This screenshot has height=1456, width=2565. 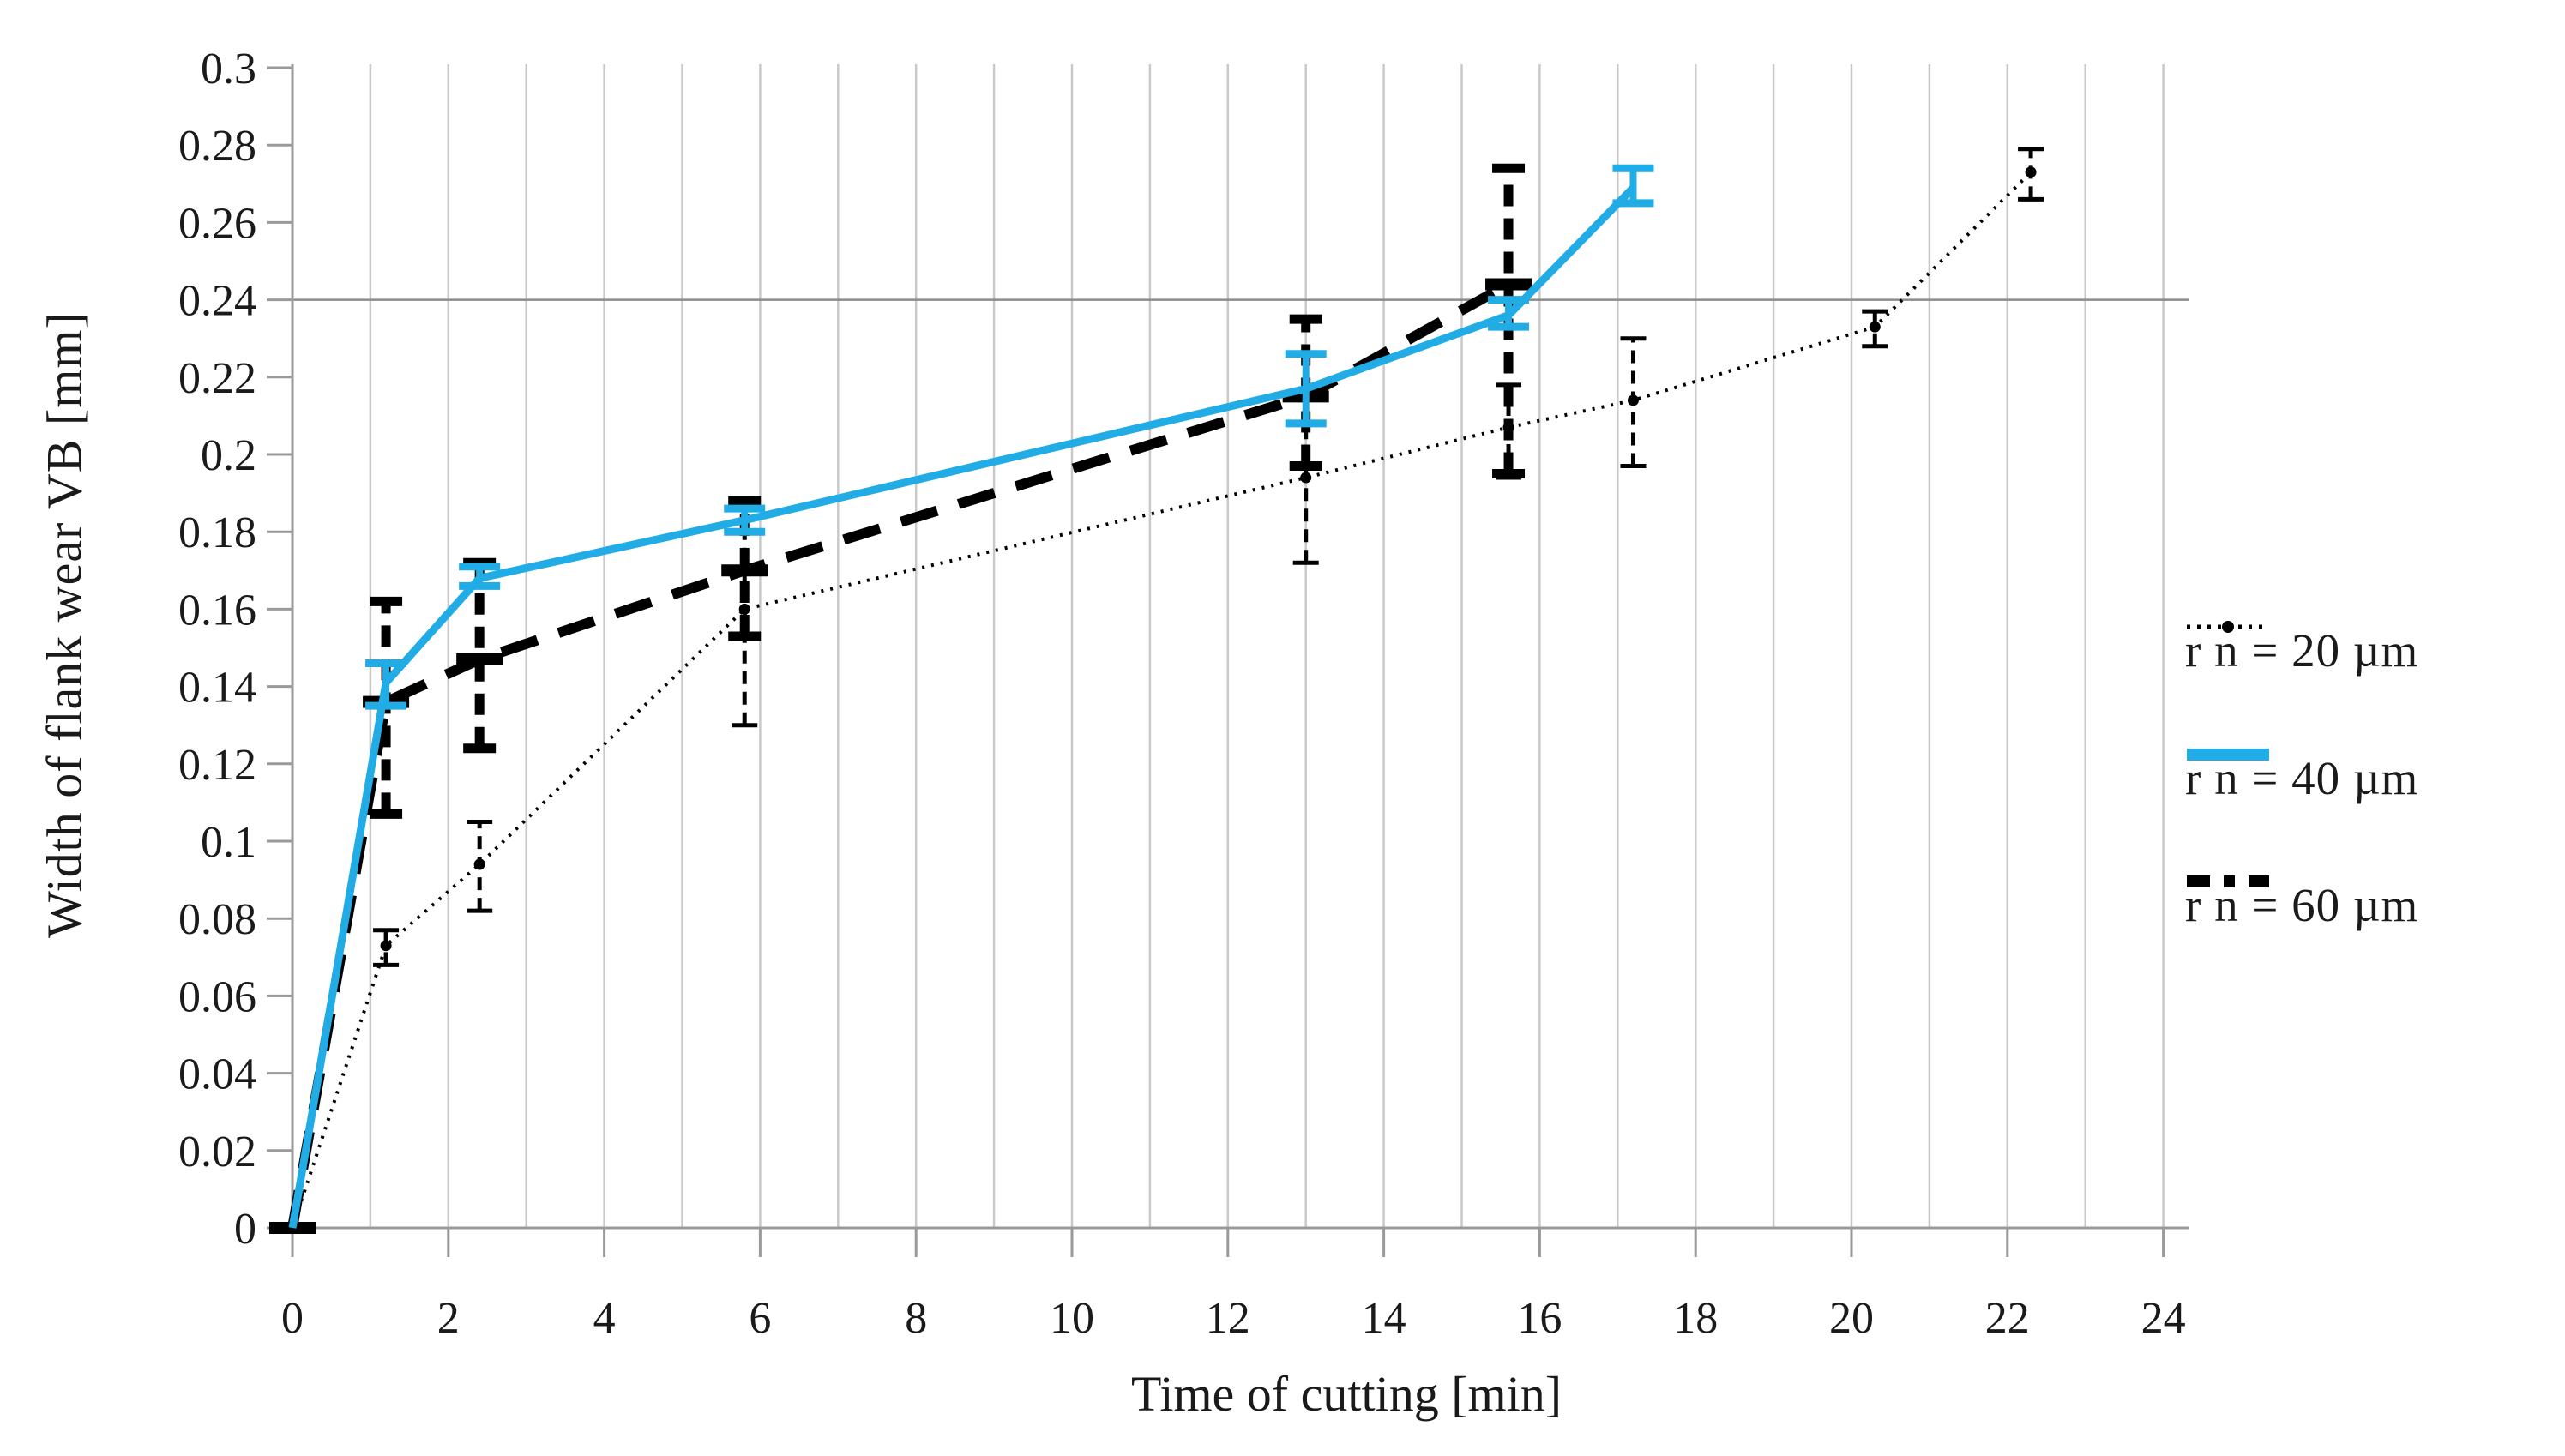 I want to click on svg-text: 0.18, so click(x=217, y=532).